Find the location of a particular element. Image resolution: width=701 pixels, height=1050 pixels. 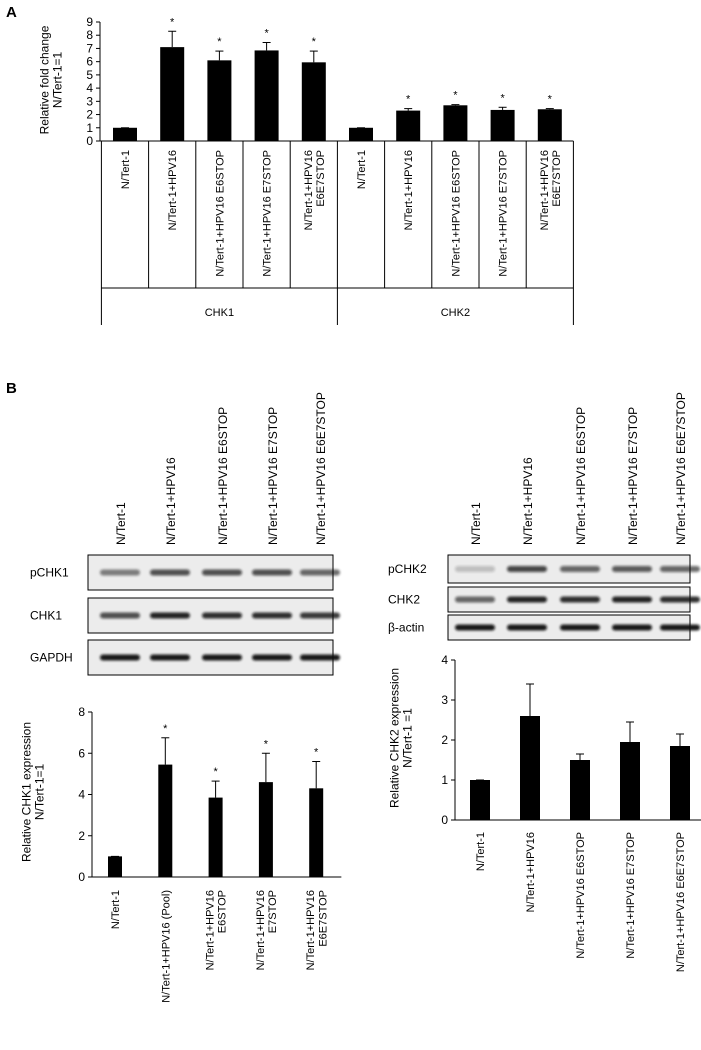

x-tick-label: N/Tert-1+HPV16E6STOP is located at coordinates (217, 930).